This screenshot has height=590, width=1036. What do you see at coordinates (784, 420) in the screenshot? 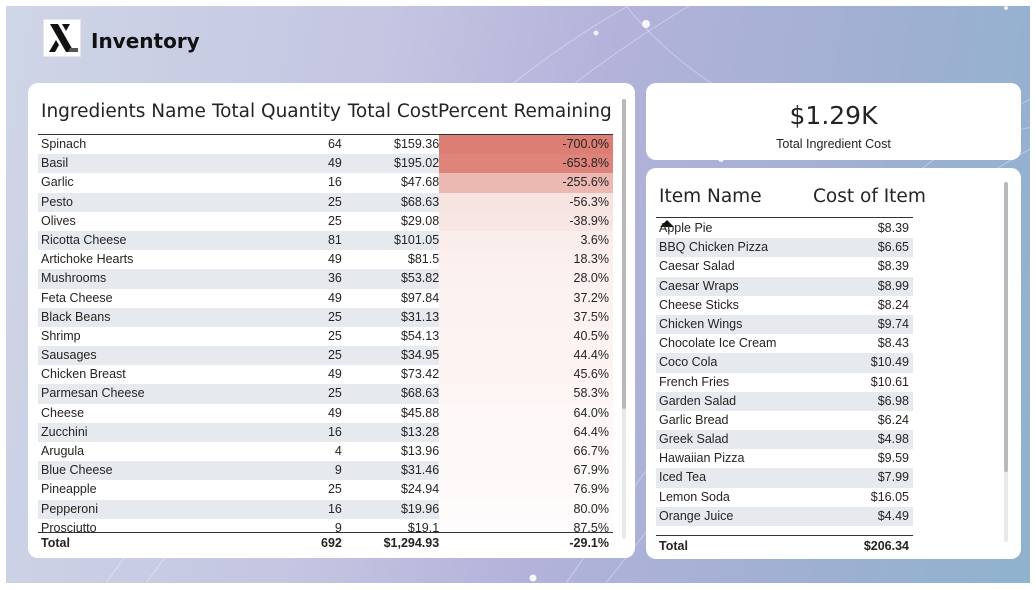
I see `table-row: Garlic Bread $6.24` at bounding box center [784, 420].